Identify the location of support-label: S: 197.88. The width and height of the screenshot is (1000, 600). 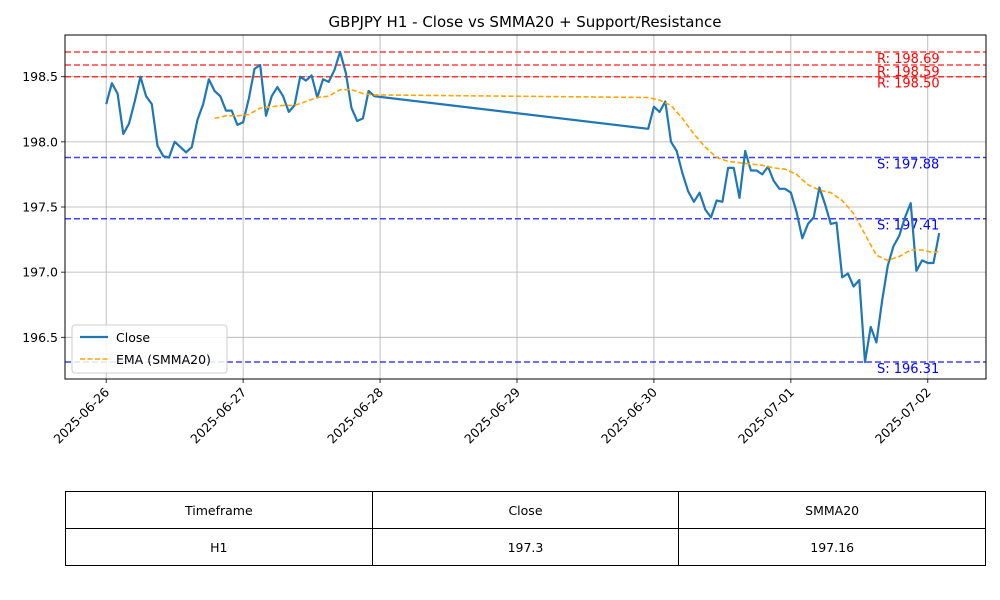
(908, 164).